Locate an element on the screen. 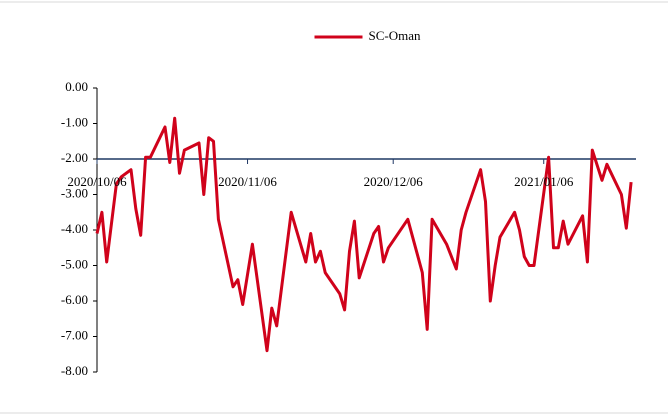 This screenshot has height=419, width=668. y-tick-label: 0.00 is located at coordinates (76, 86).